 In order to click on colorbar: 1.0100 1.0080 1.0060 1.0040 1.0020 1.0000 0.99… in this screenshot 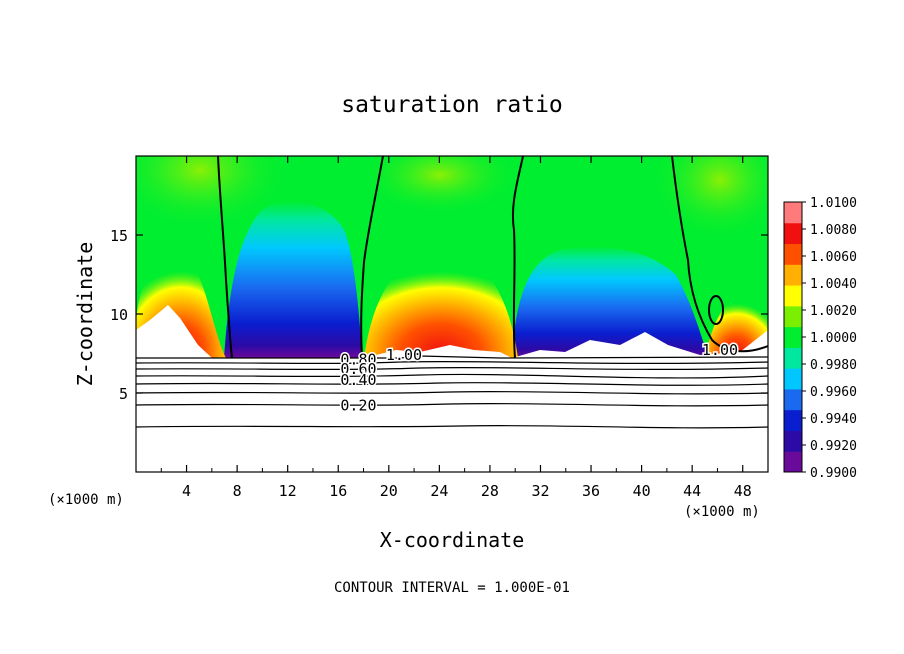, I will do `click(820, 338)`.